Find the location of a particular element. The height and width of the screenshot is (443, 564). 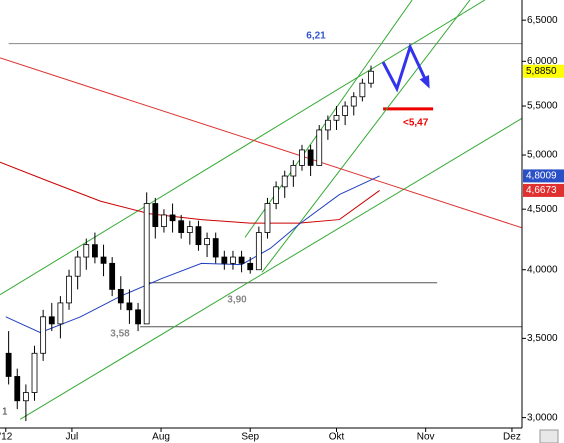

x-tick-label: Nov is located at coordinates (426, 437).